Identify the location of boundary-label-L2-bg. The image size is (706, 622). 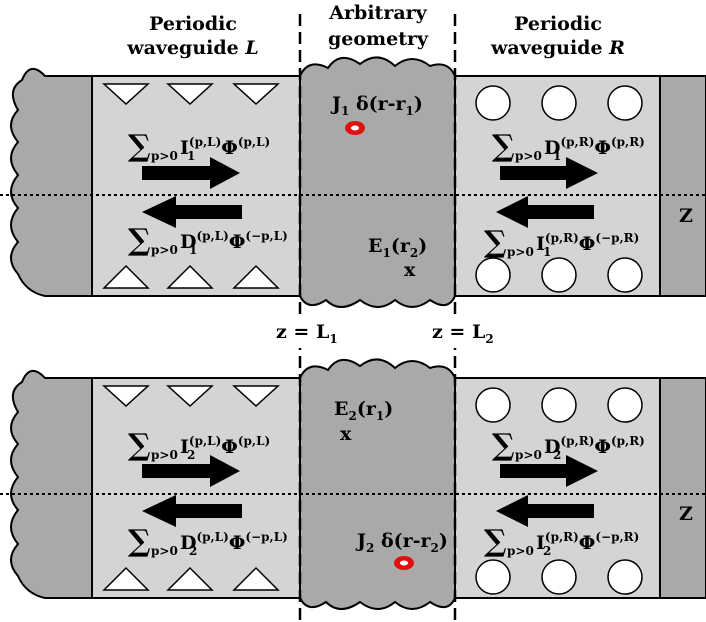
(465, 333).